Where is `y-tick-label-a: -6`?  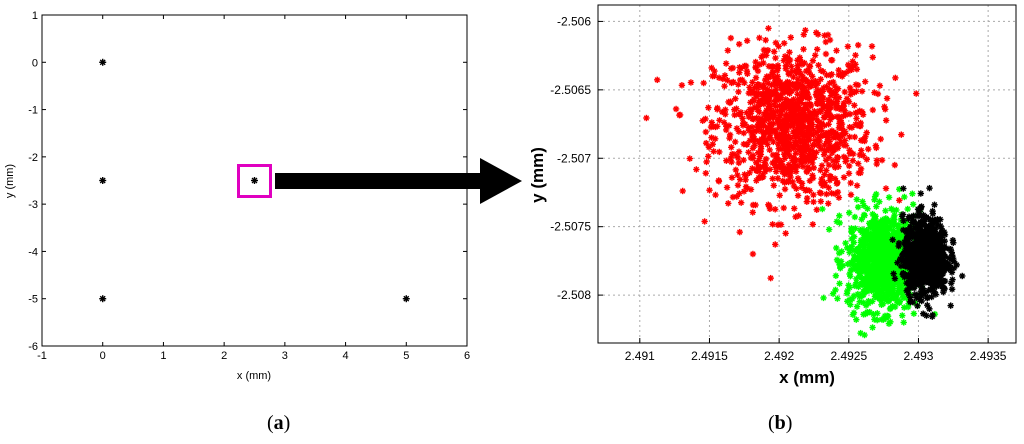 y-tick-label-a: -6 is located at coordinates (33, 347).